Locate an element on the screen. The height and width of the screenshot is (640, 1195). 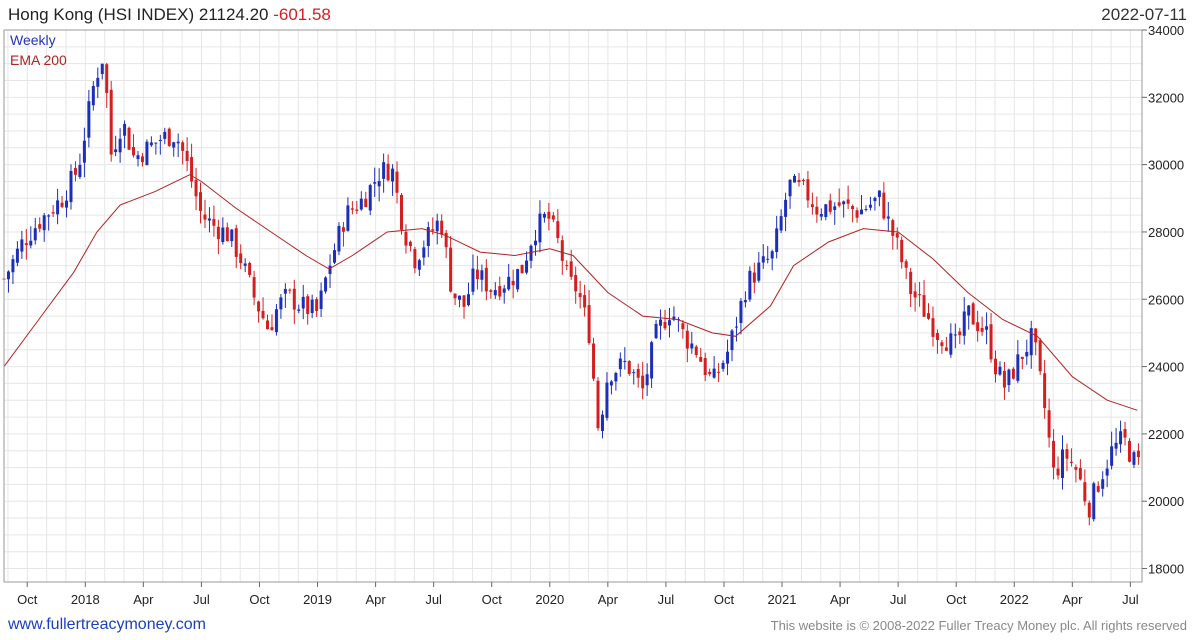
x-tick-label: Apr is located at coordinates (608, 599).